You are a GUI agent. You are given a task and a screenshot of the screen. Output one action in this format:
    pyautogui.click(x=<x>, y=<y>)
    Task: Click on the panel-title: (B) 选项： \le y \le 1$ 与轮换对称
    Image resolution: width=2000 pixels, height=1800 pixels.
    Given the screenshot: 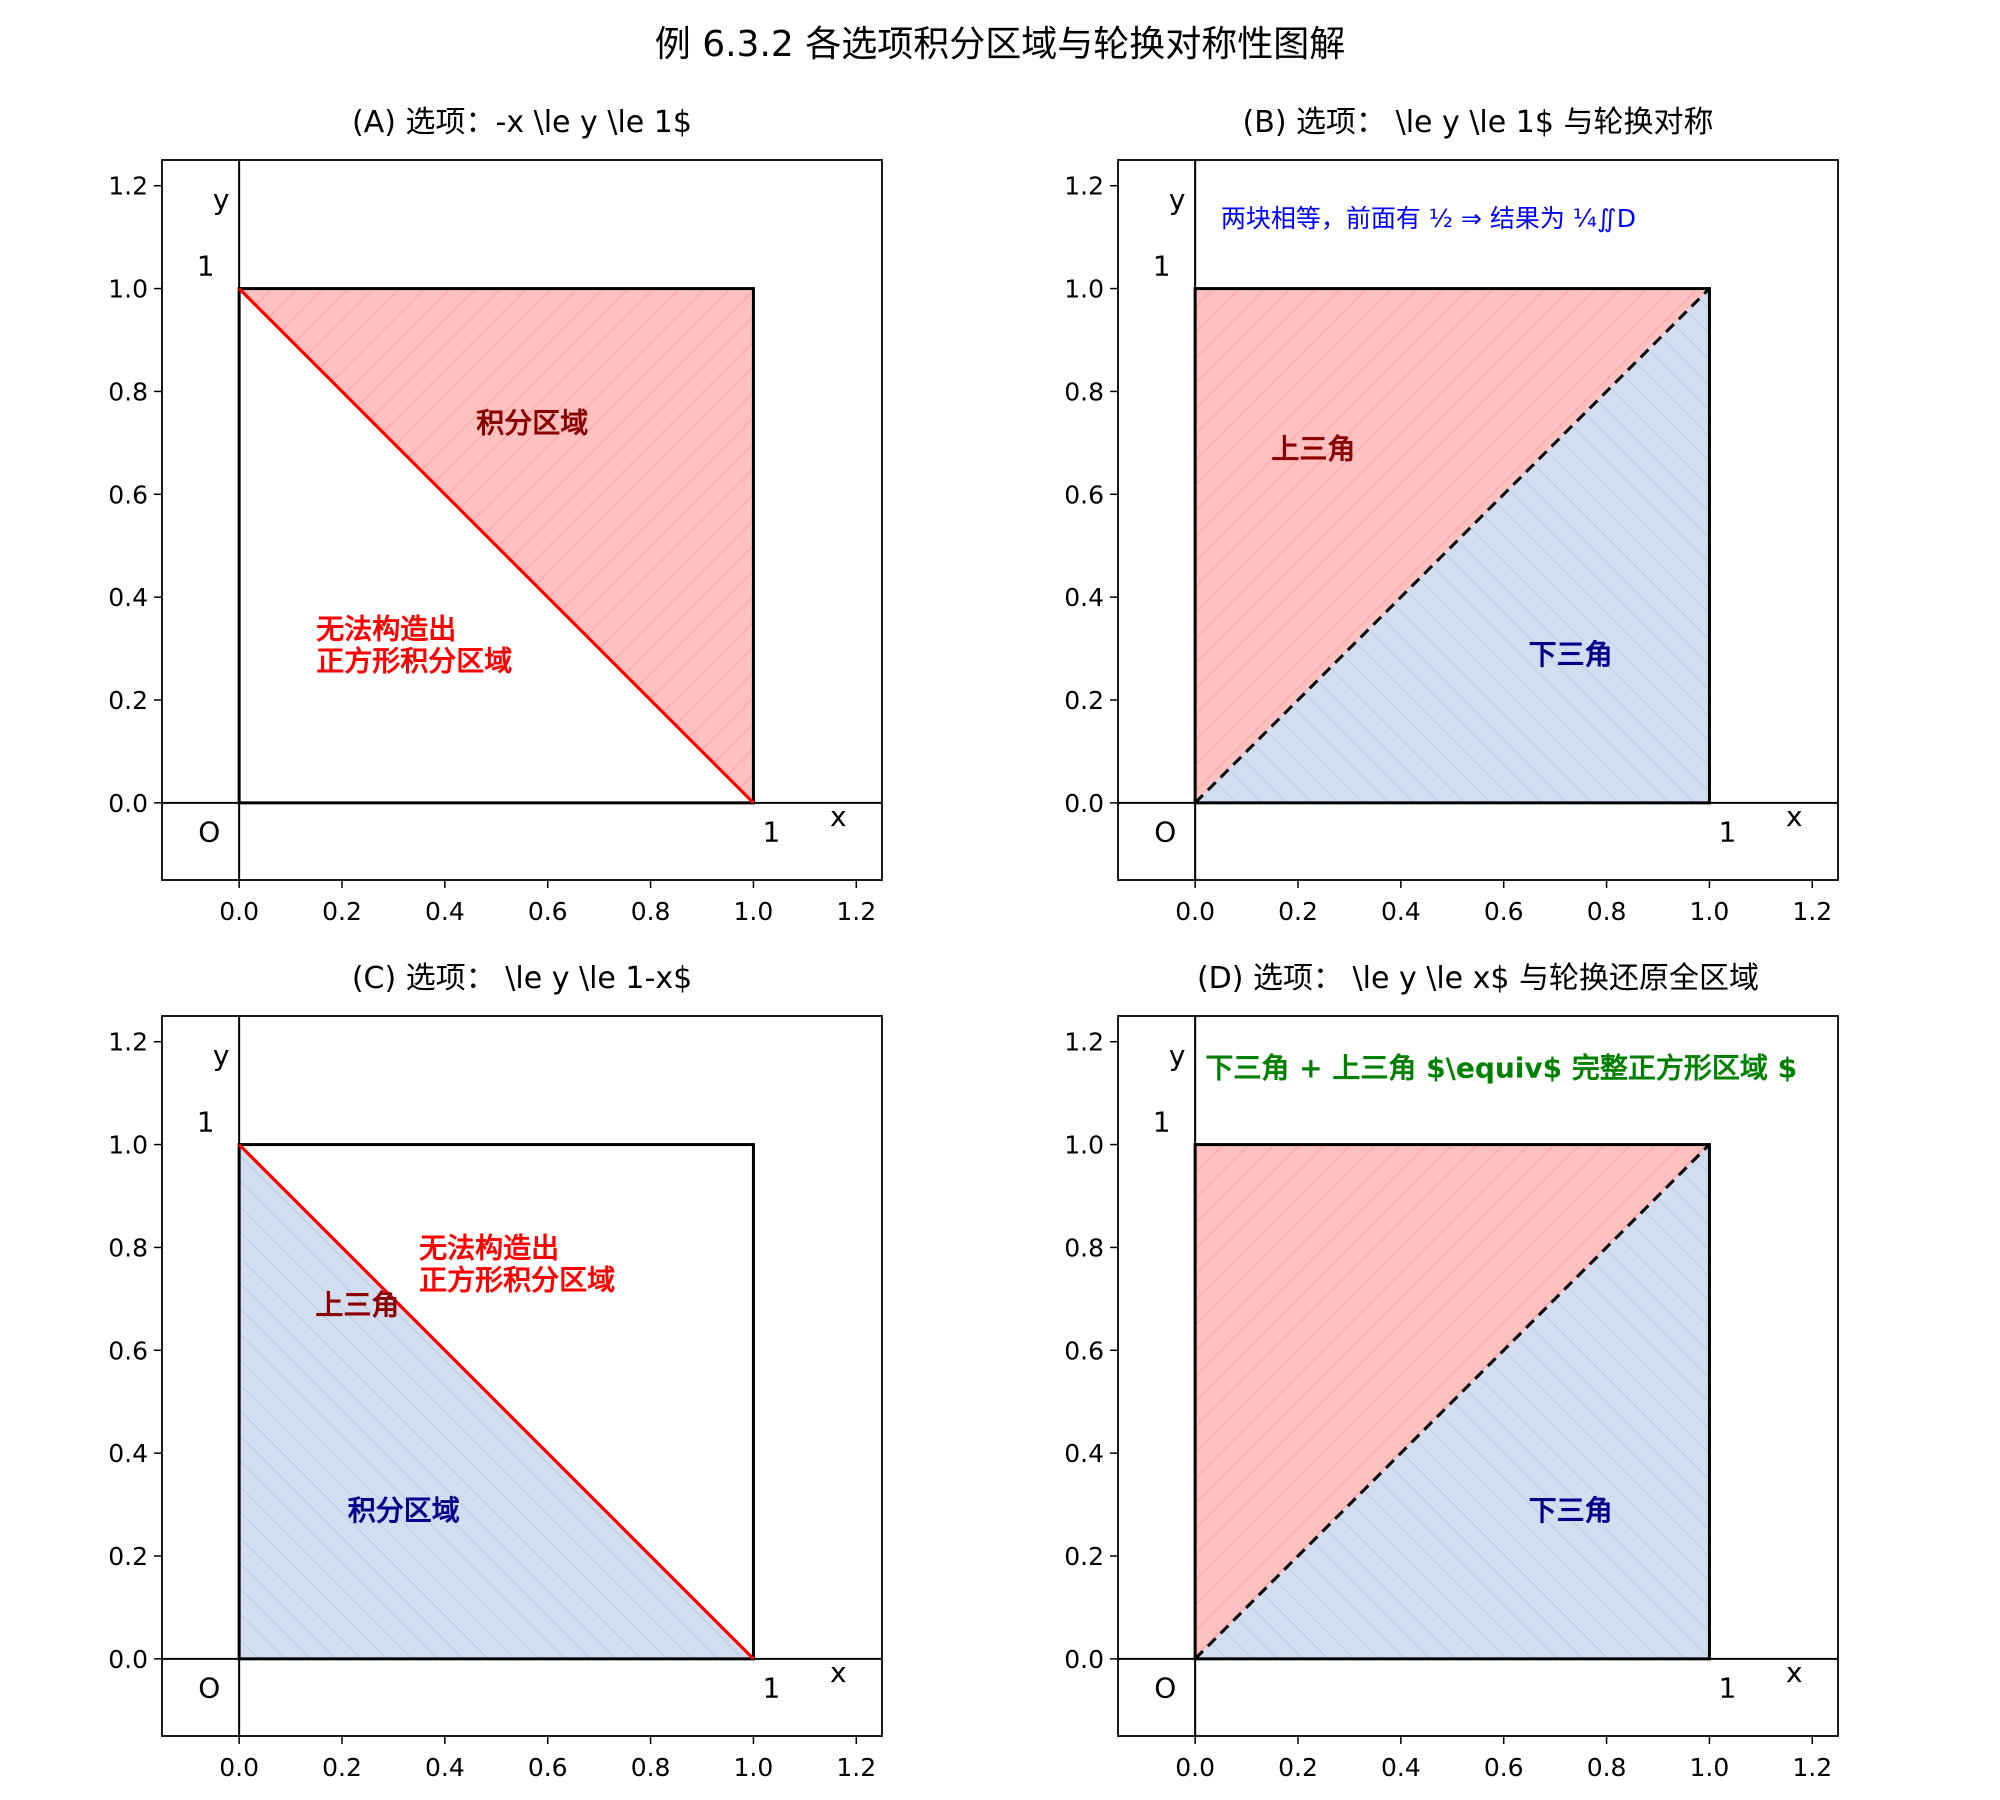 What is the action you would take?
    pyautogui.click(x=1478, y=122)
    